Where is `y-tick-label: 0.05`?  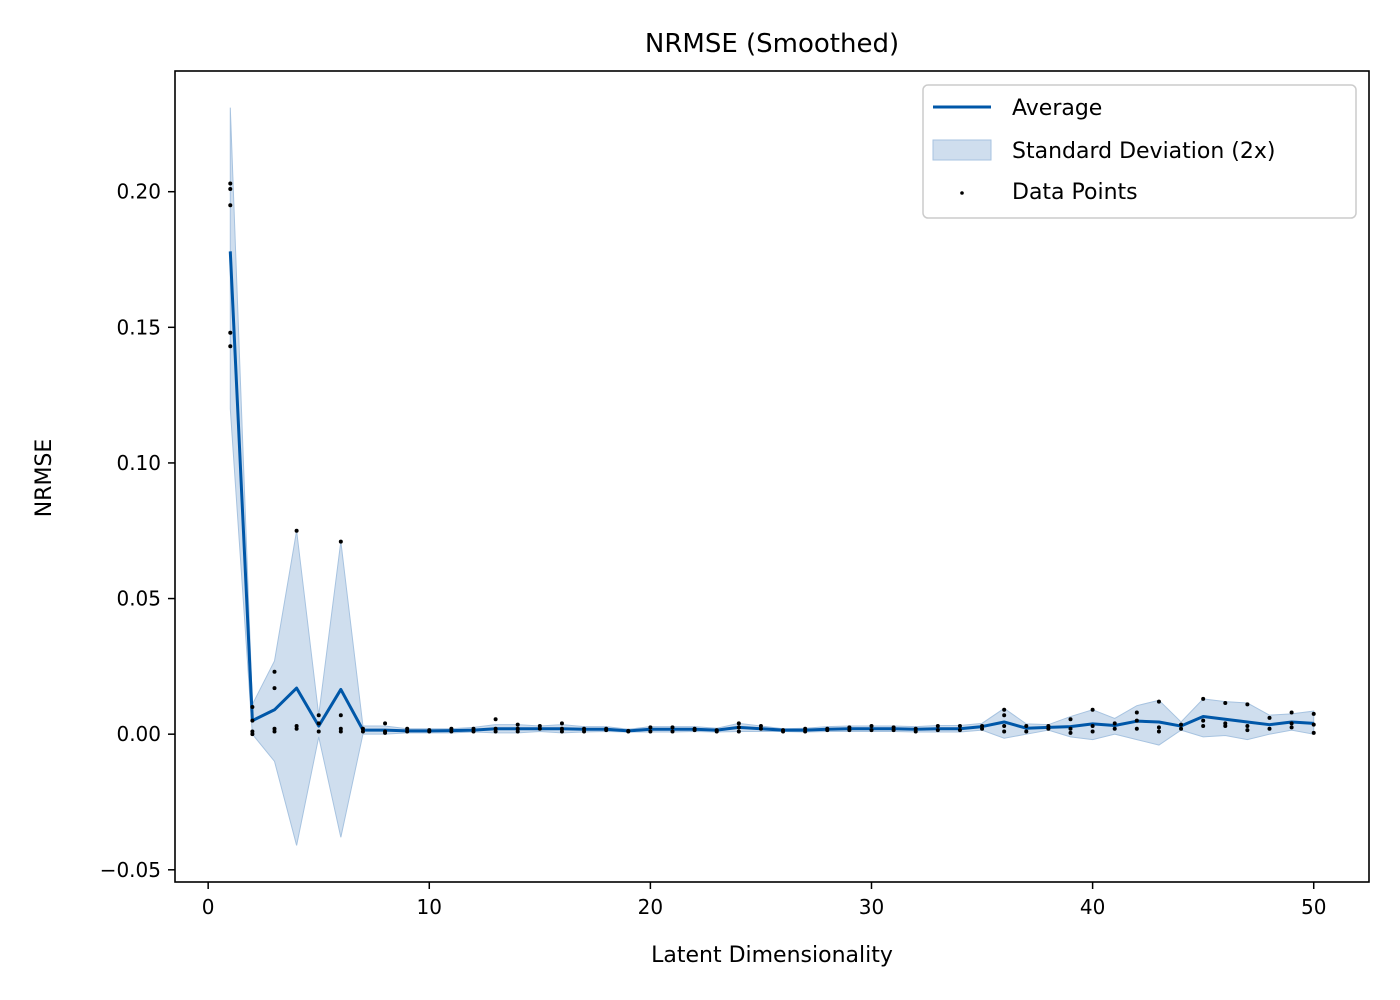
y-tick-label: 0.05 is located at coordinates (138, 599).